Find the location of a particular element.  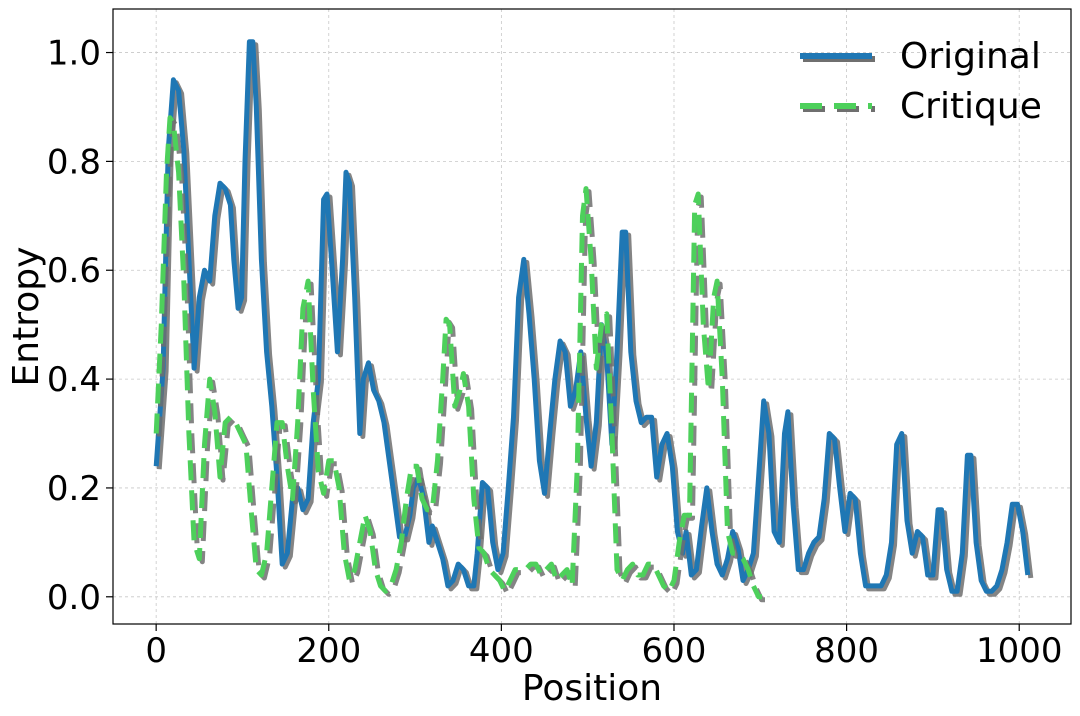

y-tick-label: 0.8 is located at coordinates (74, 162).